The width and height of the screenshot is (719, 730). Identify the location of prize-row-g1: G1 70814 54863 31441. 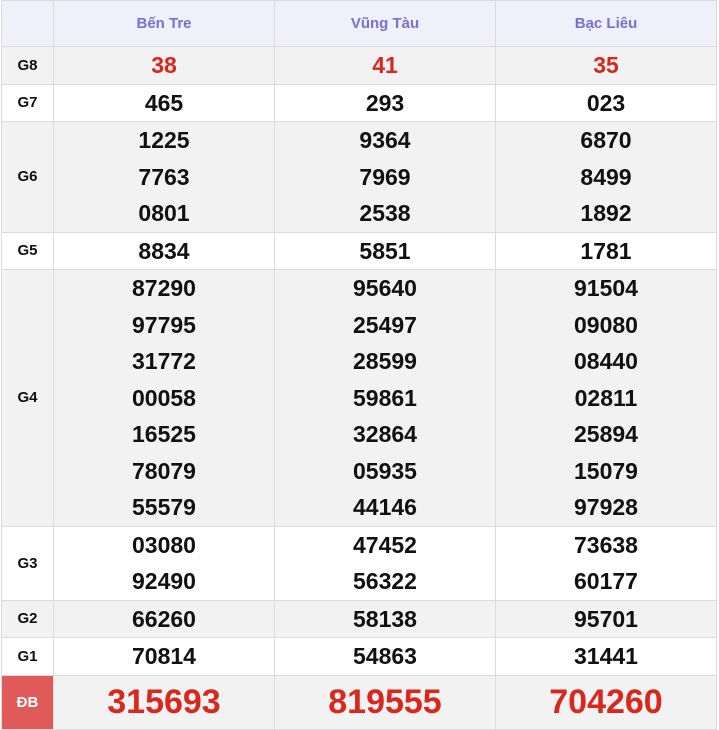
(359, 656).